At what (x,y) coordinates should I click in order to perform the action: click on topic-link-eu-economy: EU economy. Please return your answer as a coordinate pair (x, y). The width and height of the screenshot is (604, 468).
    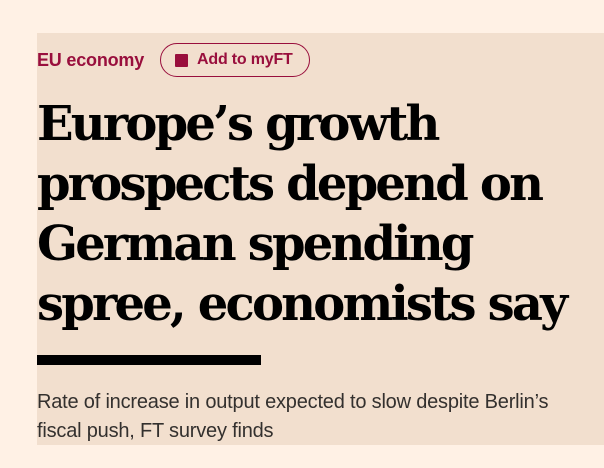
    Looking at the image, I should click on (91, 59).